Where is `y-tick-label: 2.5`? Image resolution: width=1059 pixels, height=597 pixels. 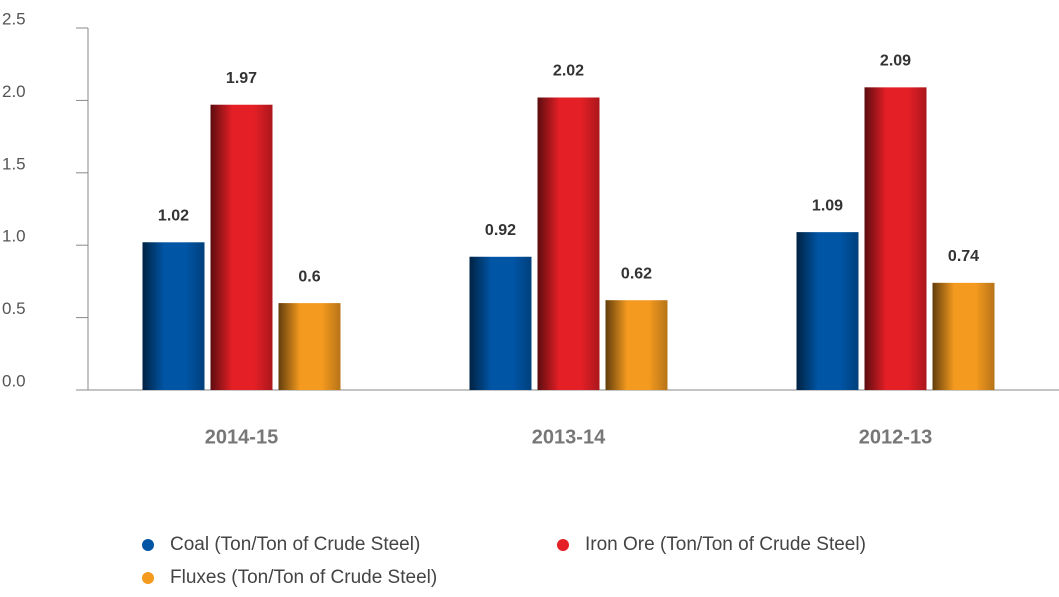
y-tick-label: 2.5 is located at coordinates (14, 18).